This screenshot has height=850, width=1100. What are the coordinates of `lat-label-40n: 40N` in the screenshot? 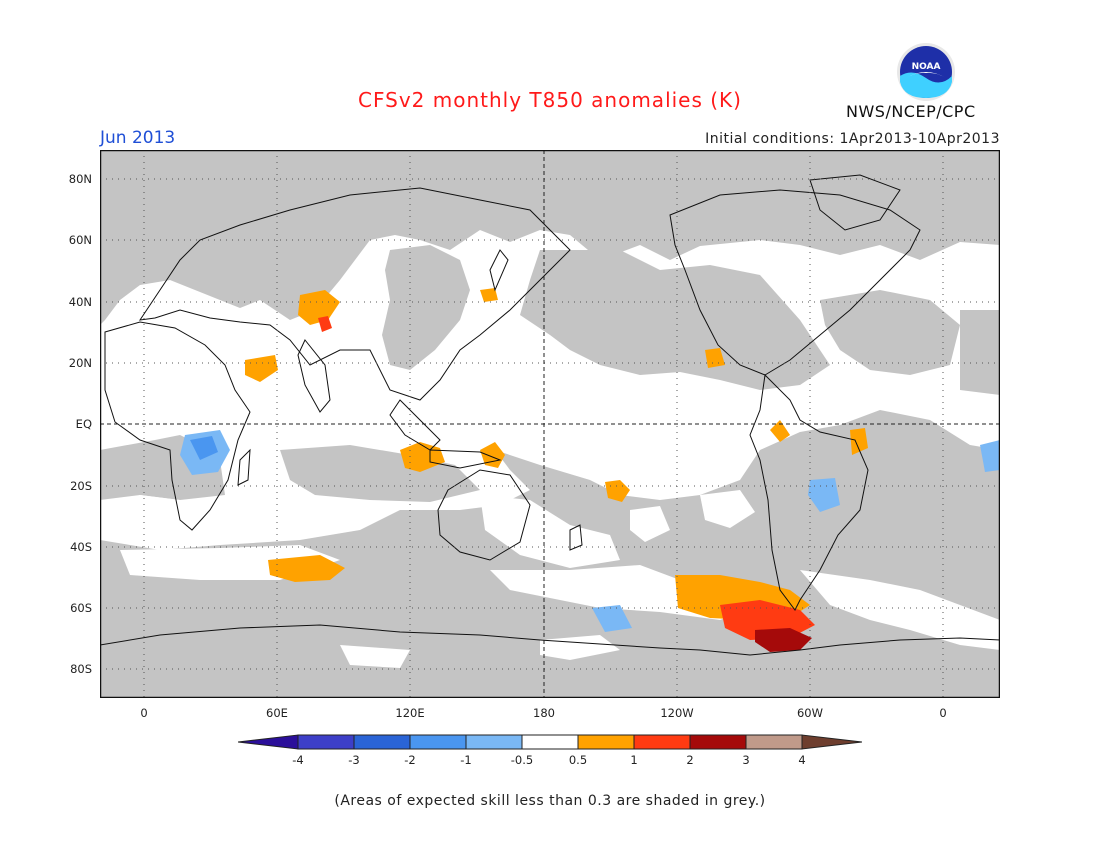 It's located at (80, 302).